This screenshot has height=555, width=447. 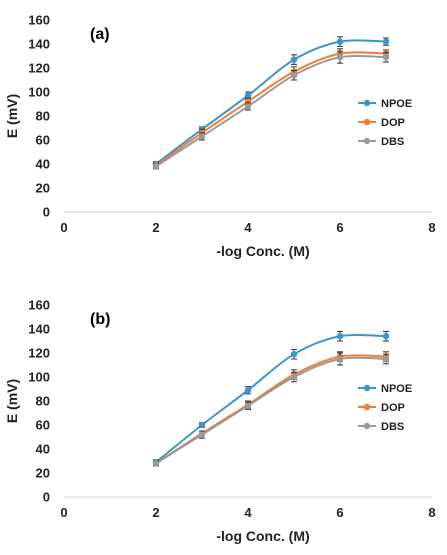 What do you see at coordinates (100, 34) in the screenshot?
I see `panel-label: (a)` at bounding box center [100, 34].